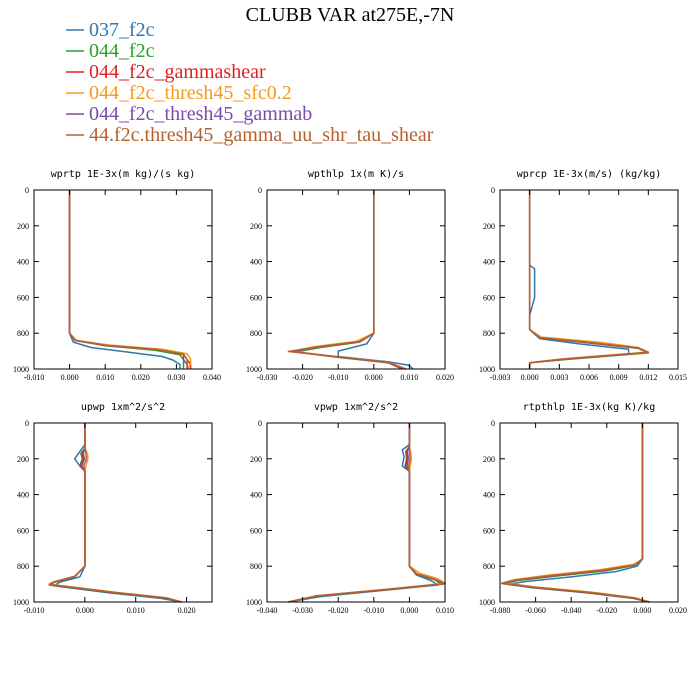 The height and width of the screenshot is (700, 700). What do you see at coordinates (190, 93) in the screenshot?
I see `legend-label: 044_f2c_thresh45_sfc0.2` at bounding box center [190, 93].